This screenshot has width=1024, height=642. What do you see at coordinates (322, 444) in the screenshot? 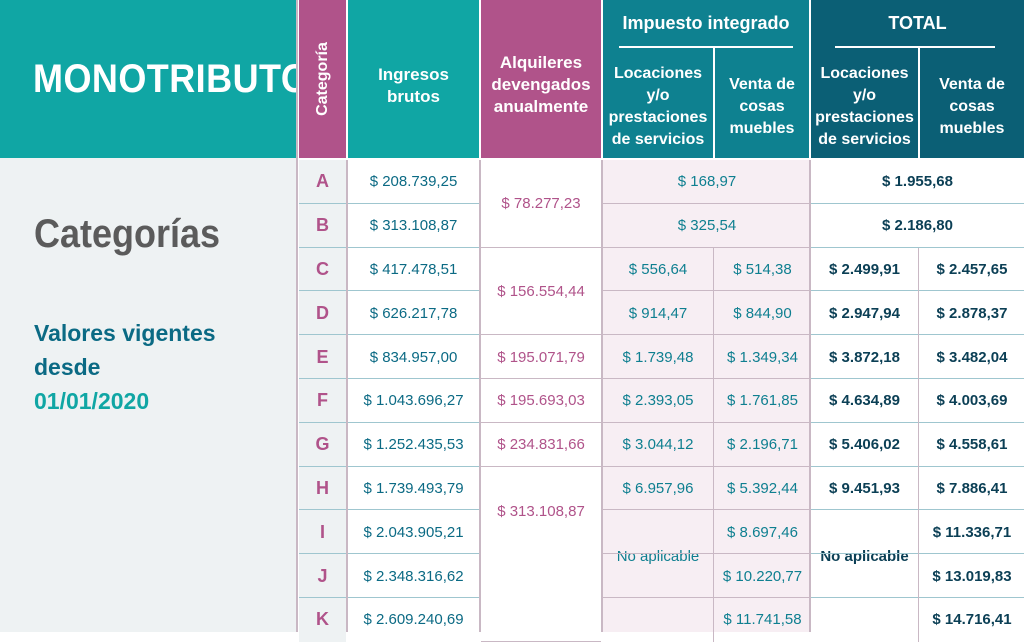
I see `category-cell: G` at bounding box center [322, 444].